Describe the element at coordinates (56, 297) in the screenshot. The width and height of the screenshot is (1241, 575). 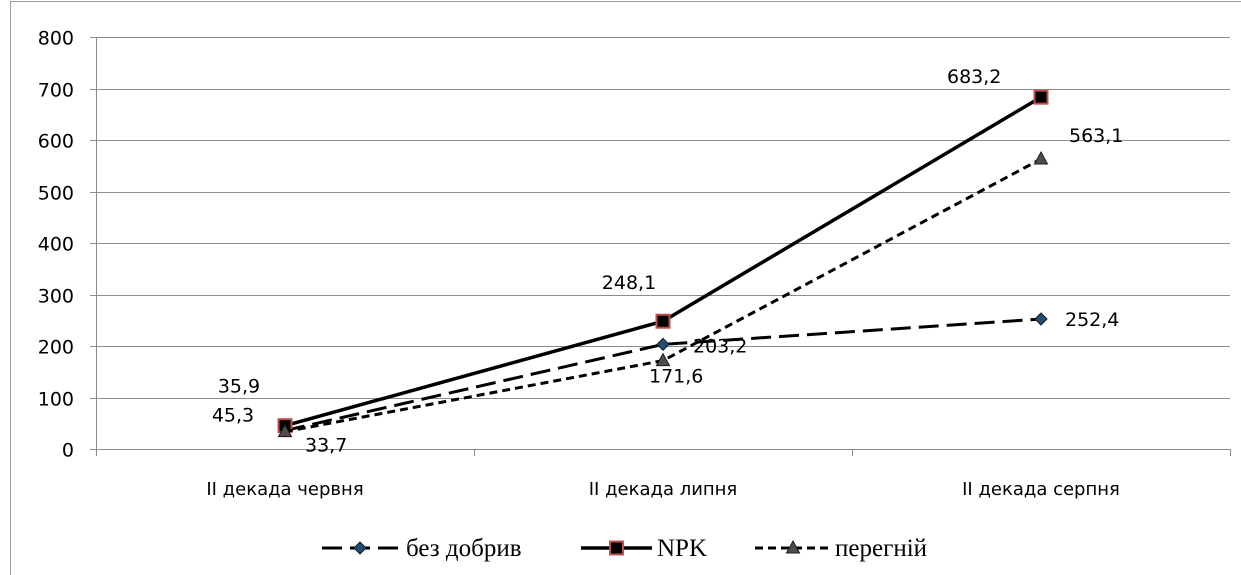
I see `y-tick-label: 300` at that location.